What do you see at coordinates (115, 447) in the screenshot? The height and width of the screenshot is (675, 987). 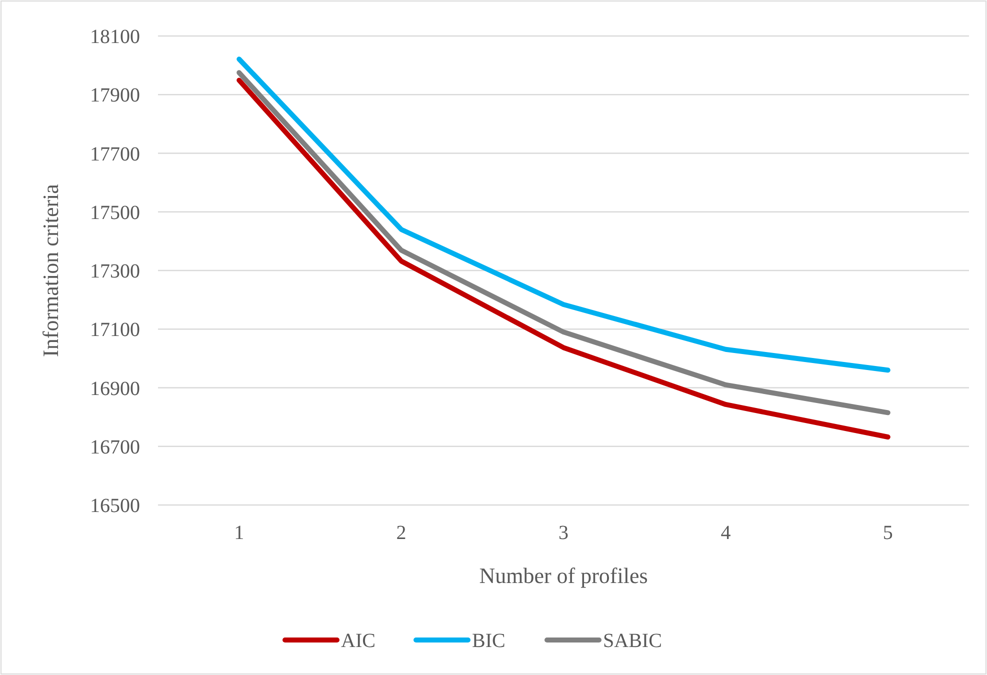 I see `y-tick-label: 16700` at bounding box center [115, 447].